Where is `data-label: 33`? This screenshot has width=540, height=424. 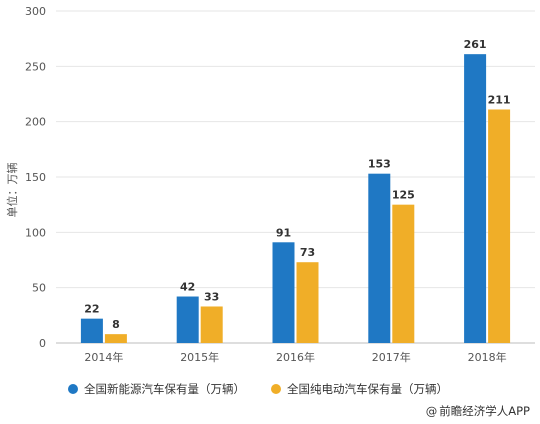 data-label: 33 is located at coordinates (211, 296).